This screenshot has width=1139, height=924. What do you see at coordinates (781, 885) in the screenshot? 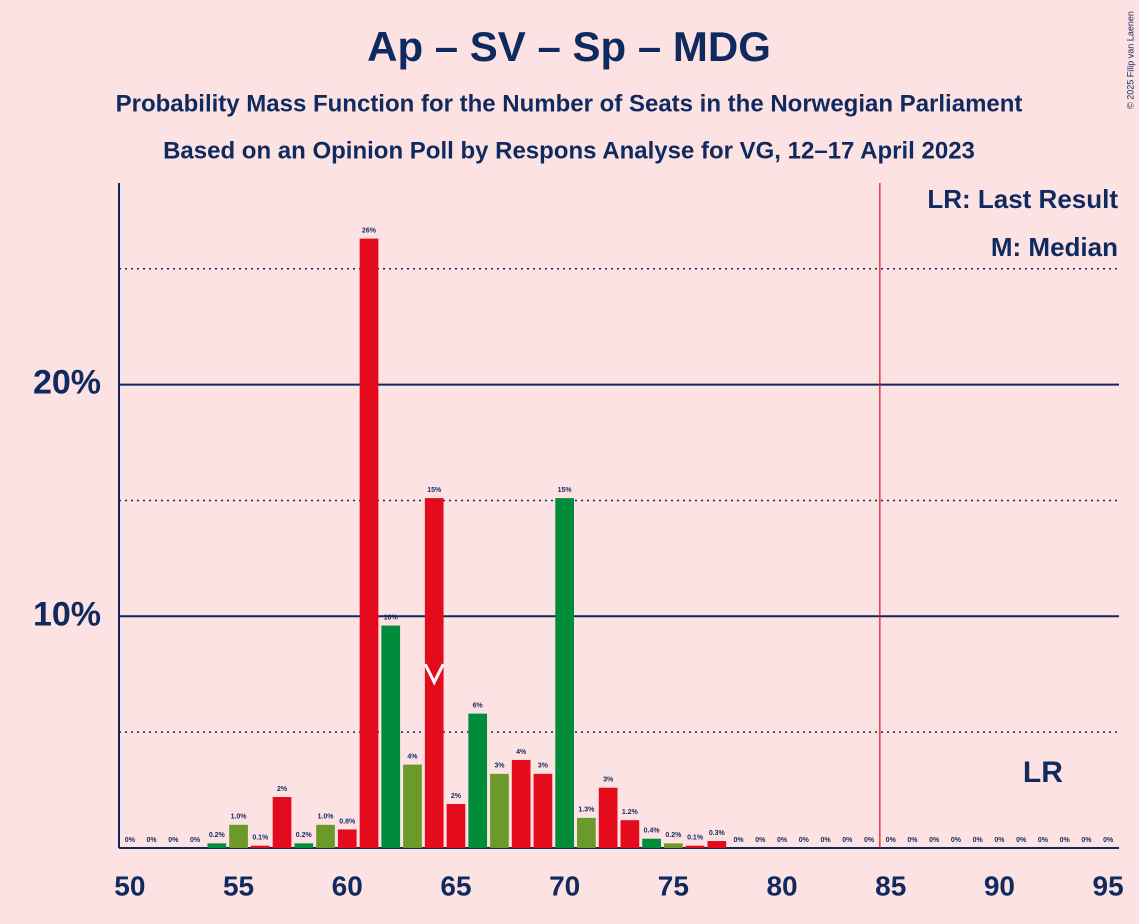
I see `x-tick-label: 80` at bounding box center [781, 885].